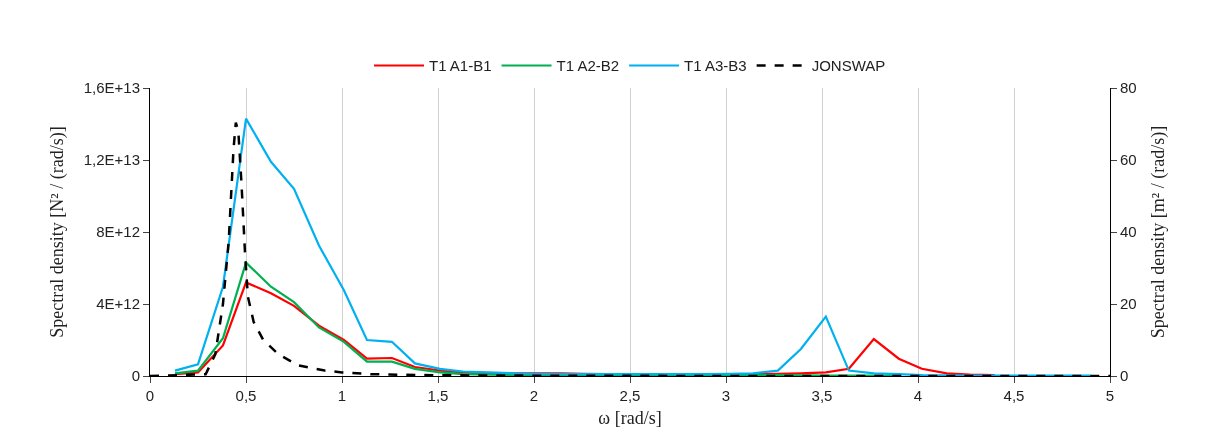 The height and width of the screenshot is (436, 1220). What do you see at coordinates (111, 160) in the screenshot?
I see `y-tick-label: 1,2E+13` at bounding box center [111, 160].